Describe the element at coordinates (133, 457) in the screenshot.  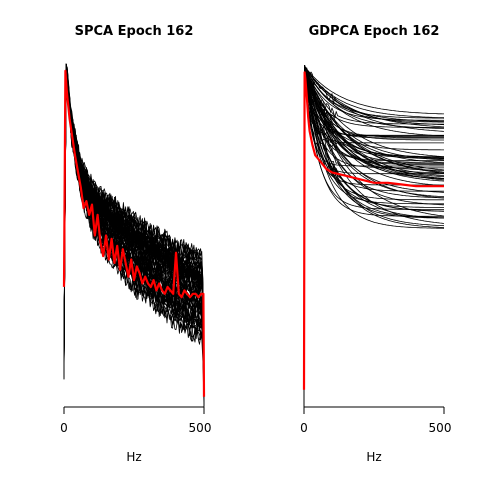
I see `panel-spca-x-axis-label: Hz` at that location.